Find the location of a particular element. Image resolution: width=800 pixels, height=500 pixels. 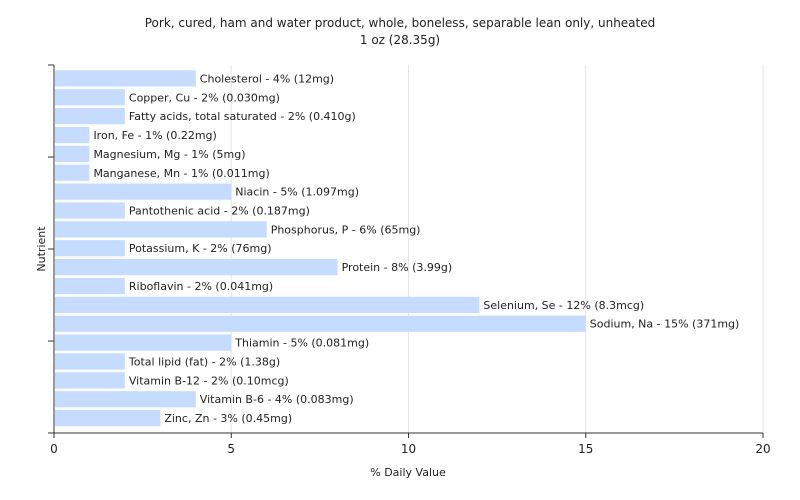

x-tick-label: 15 is located at coordinates (585, 449).